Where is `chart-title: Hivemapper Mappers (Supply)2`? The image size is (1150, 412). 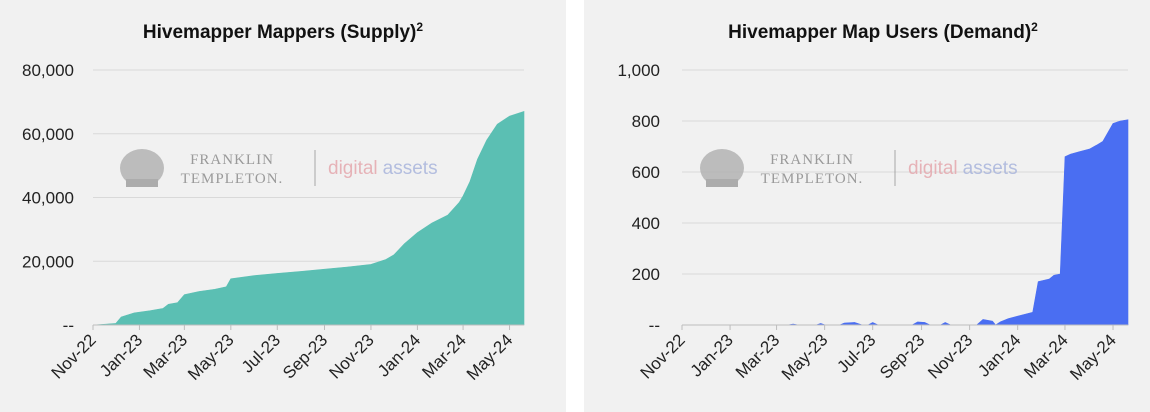
chart-title: Hivemapper Mappers (Supply)2 is located at coordinates (283, 31).